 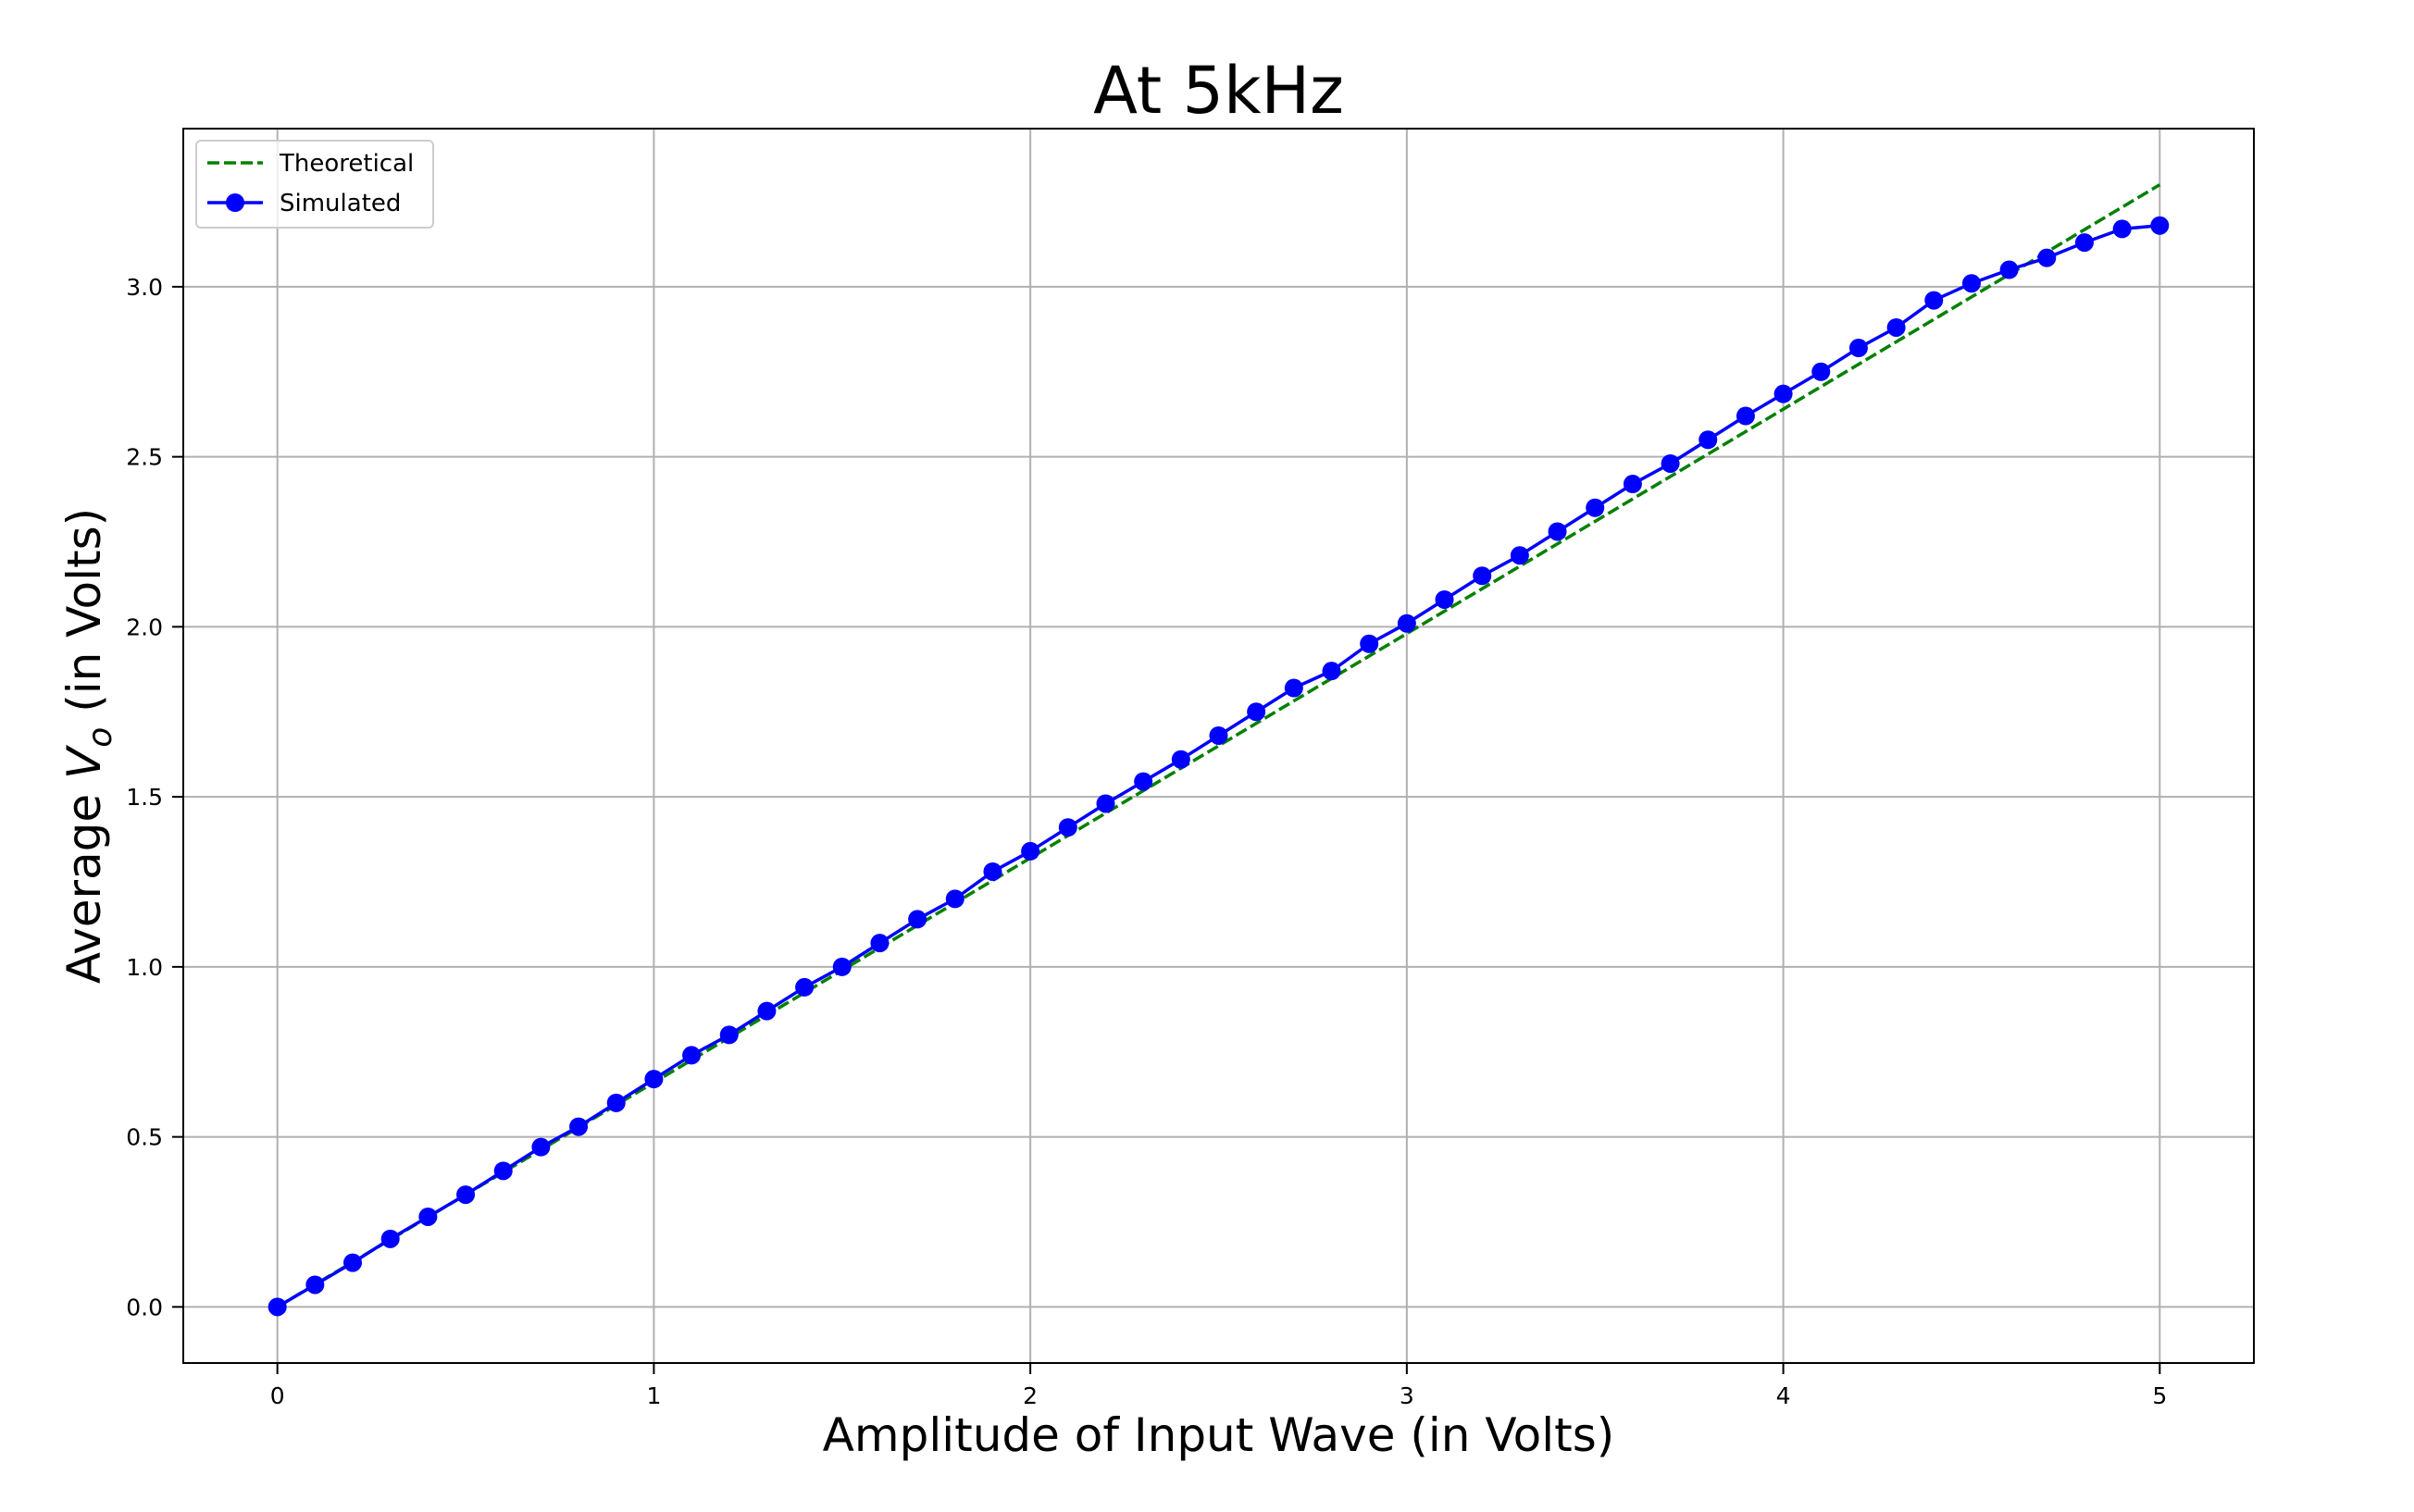 I want to click on y-tick-label: 2.0, so click(x=145, y=626).